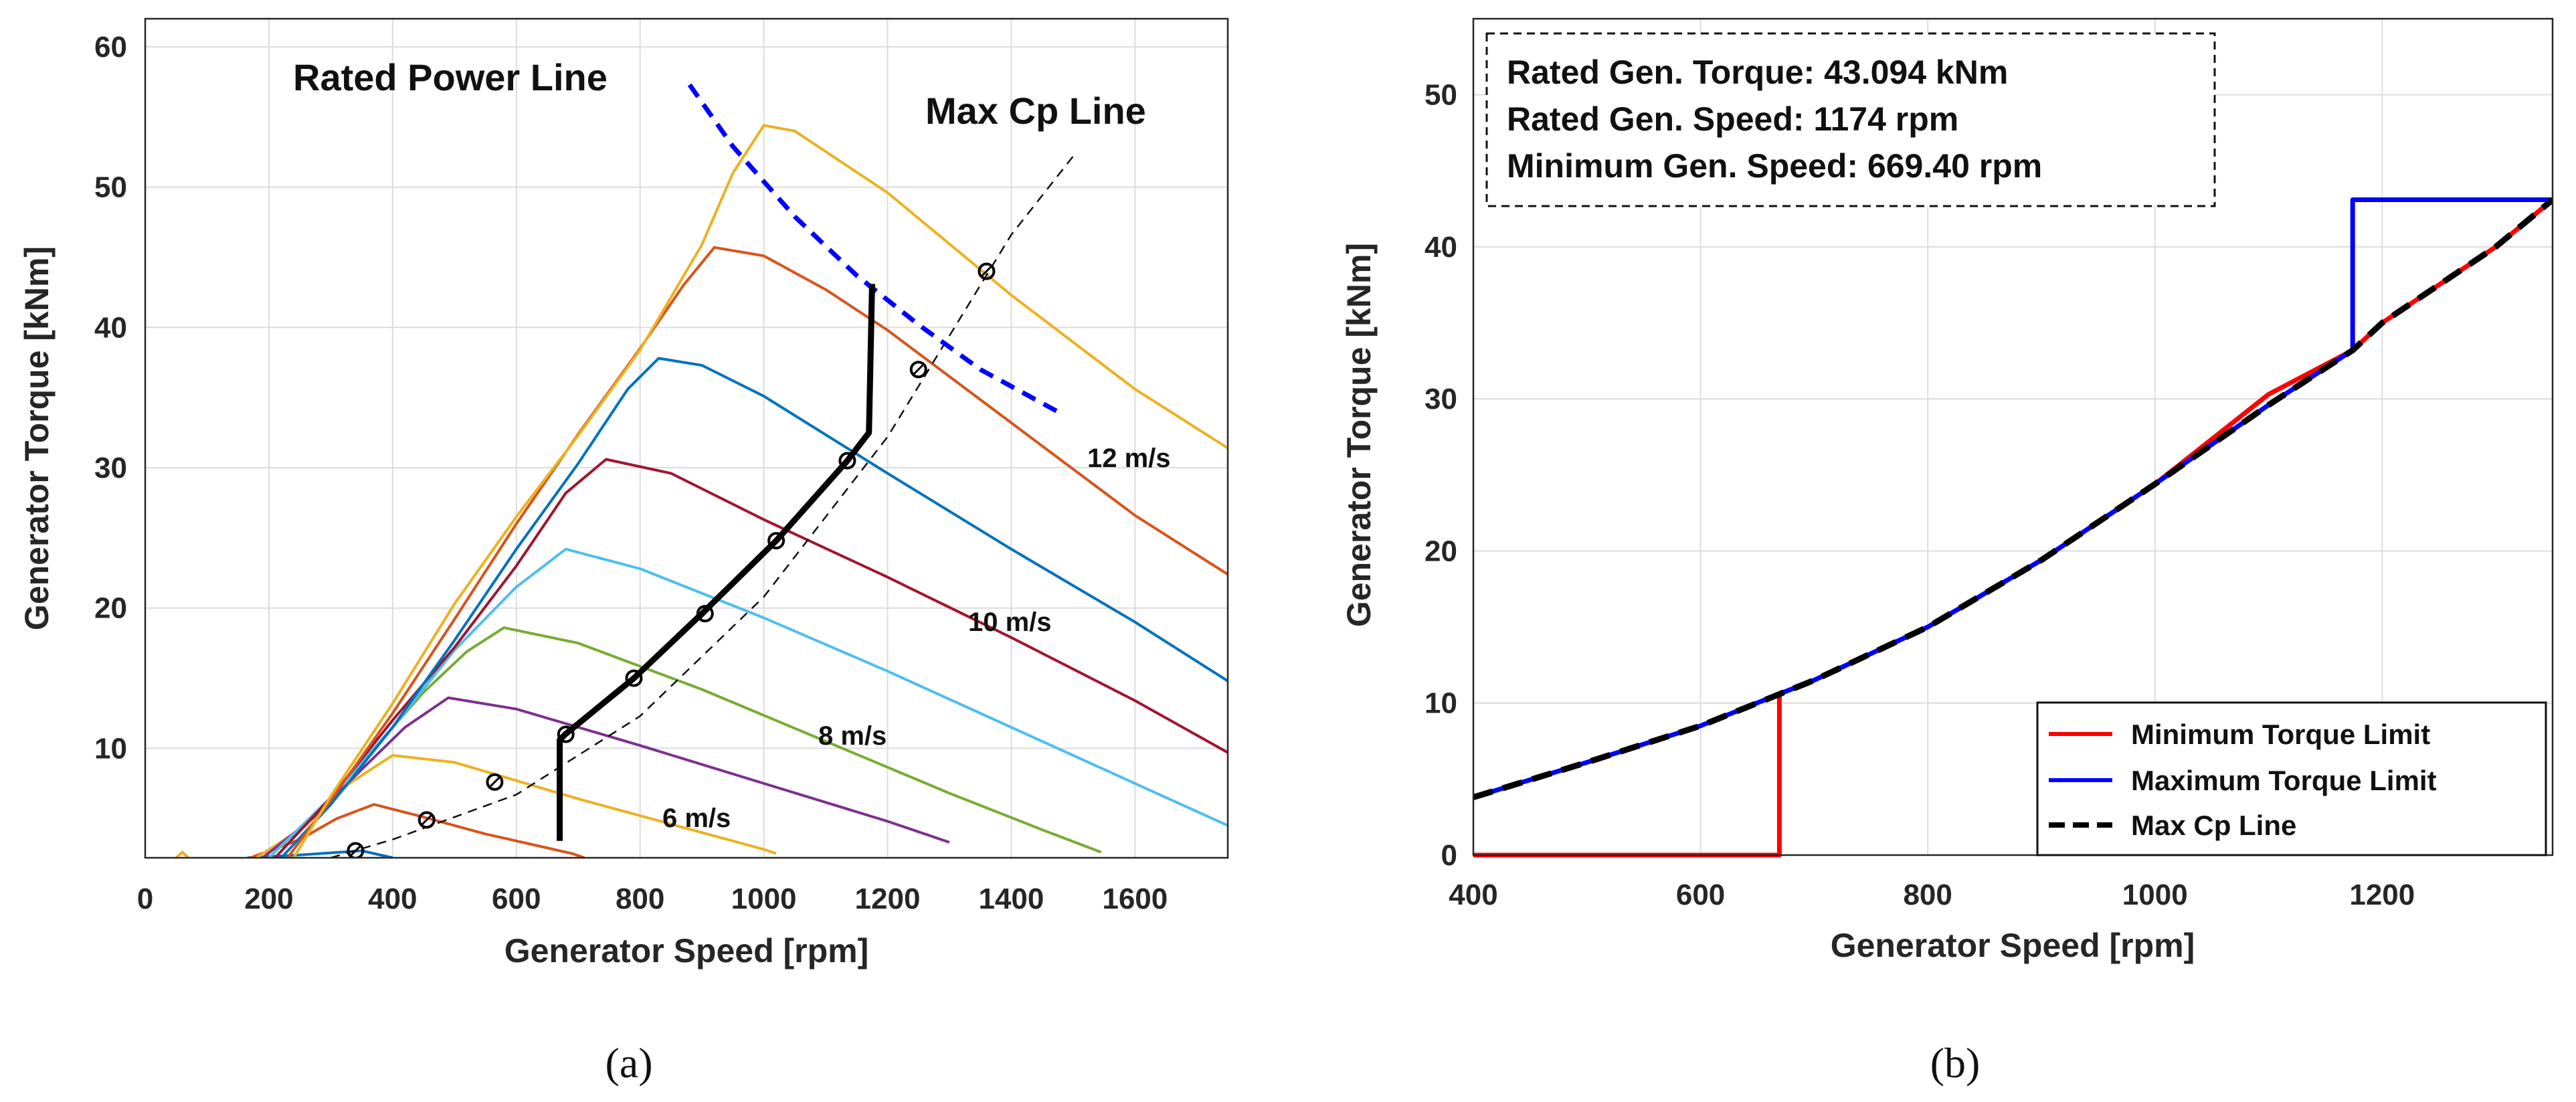 This screenshot has height=1102, width=2576. I want to click on panel-b-ytick-label: 10, so click(1440, 703).